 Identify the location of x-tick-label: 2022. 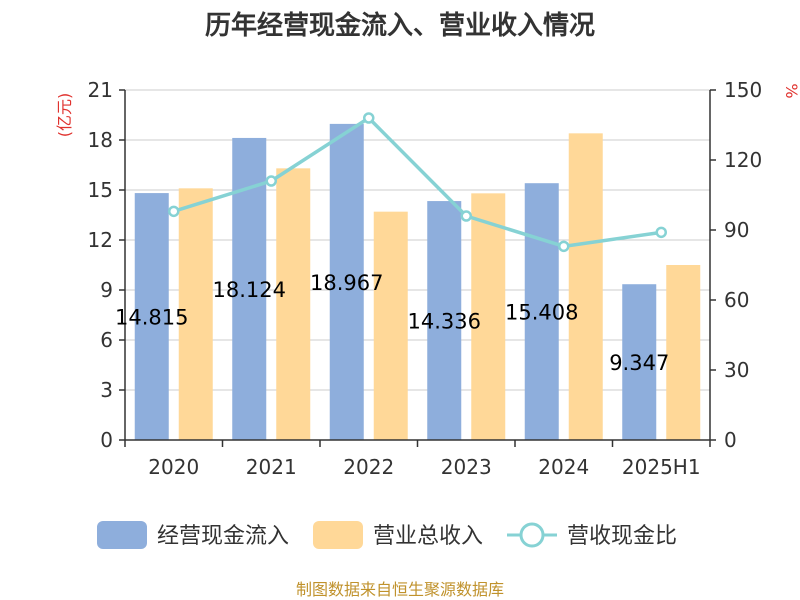
(368, 467).